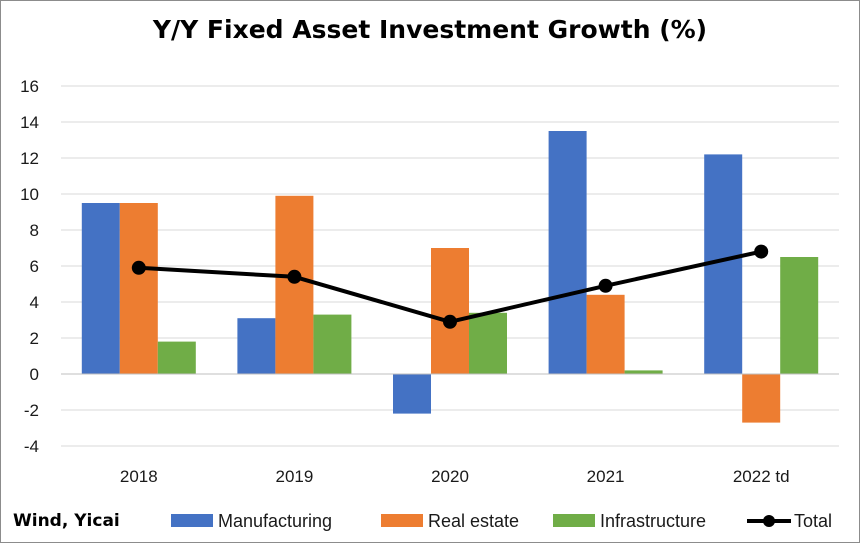 This screenshot has height=543, width=860. Describe the element at coordinates (430, 29) in the screenshot. I see `chart-title: Y/Y Fixed Asset Investment Growth (%)` at that location.